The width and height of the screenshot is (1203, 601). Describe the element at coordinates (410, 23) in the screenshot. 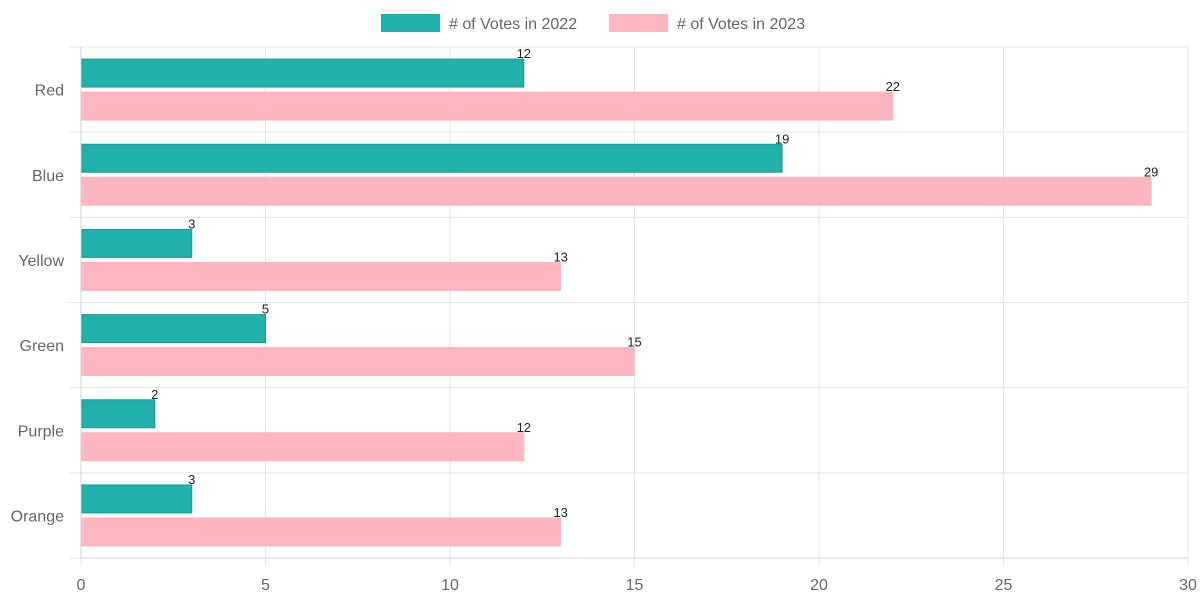

I see `legend-swatch-2022` at that location.